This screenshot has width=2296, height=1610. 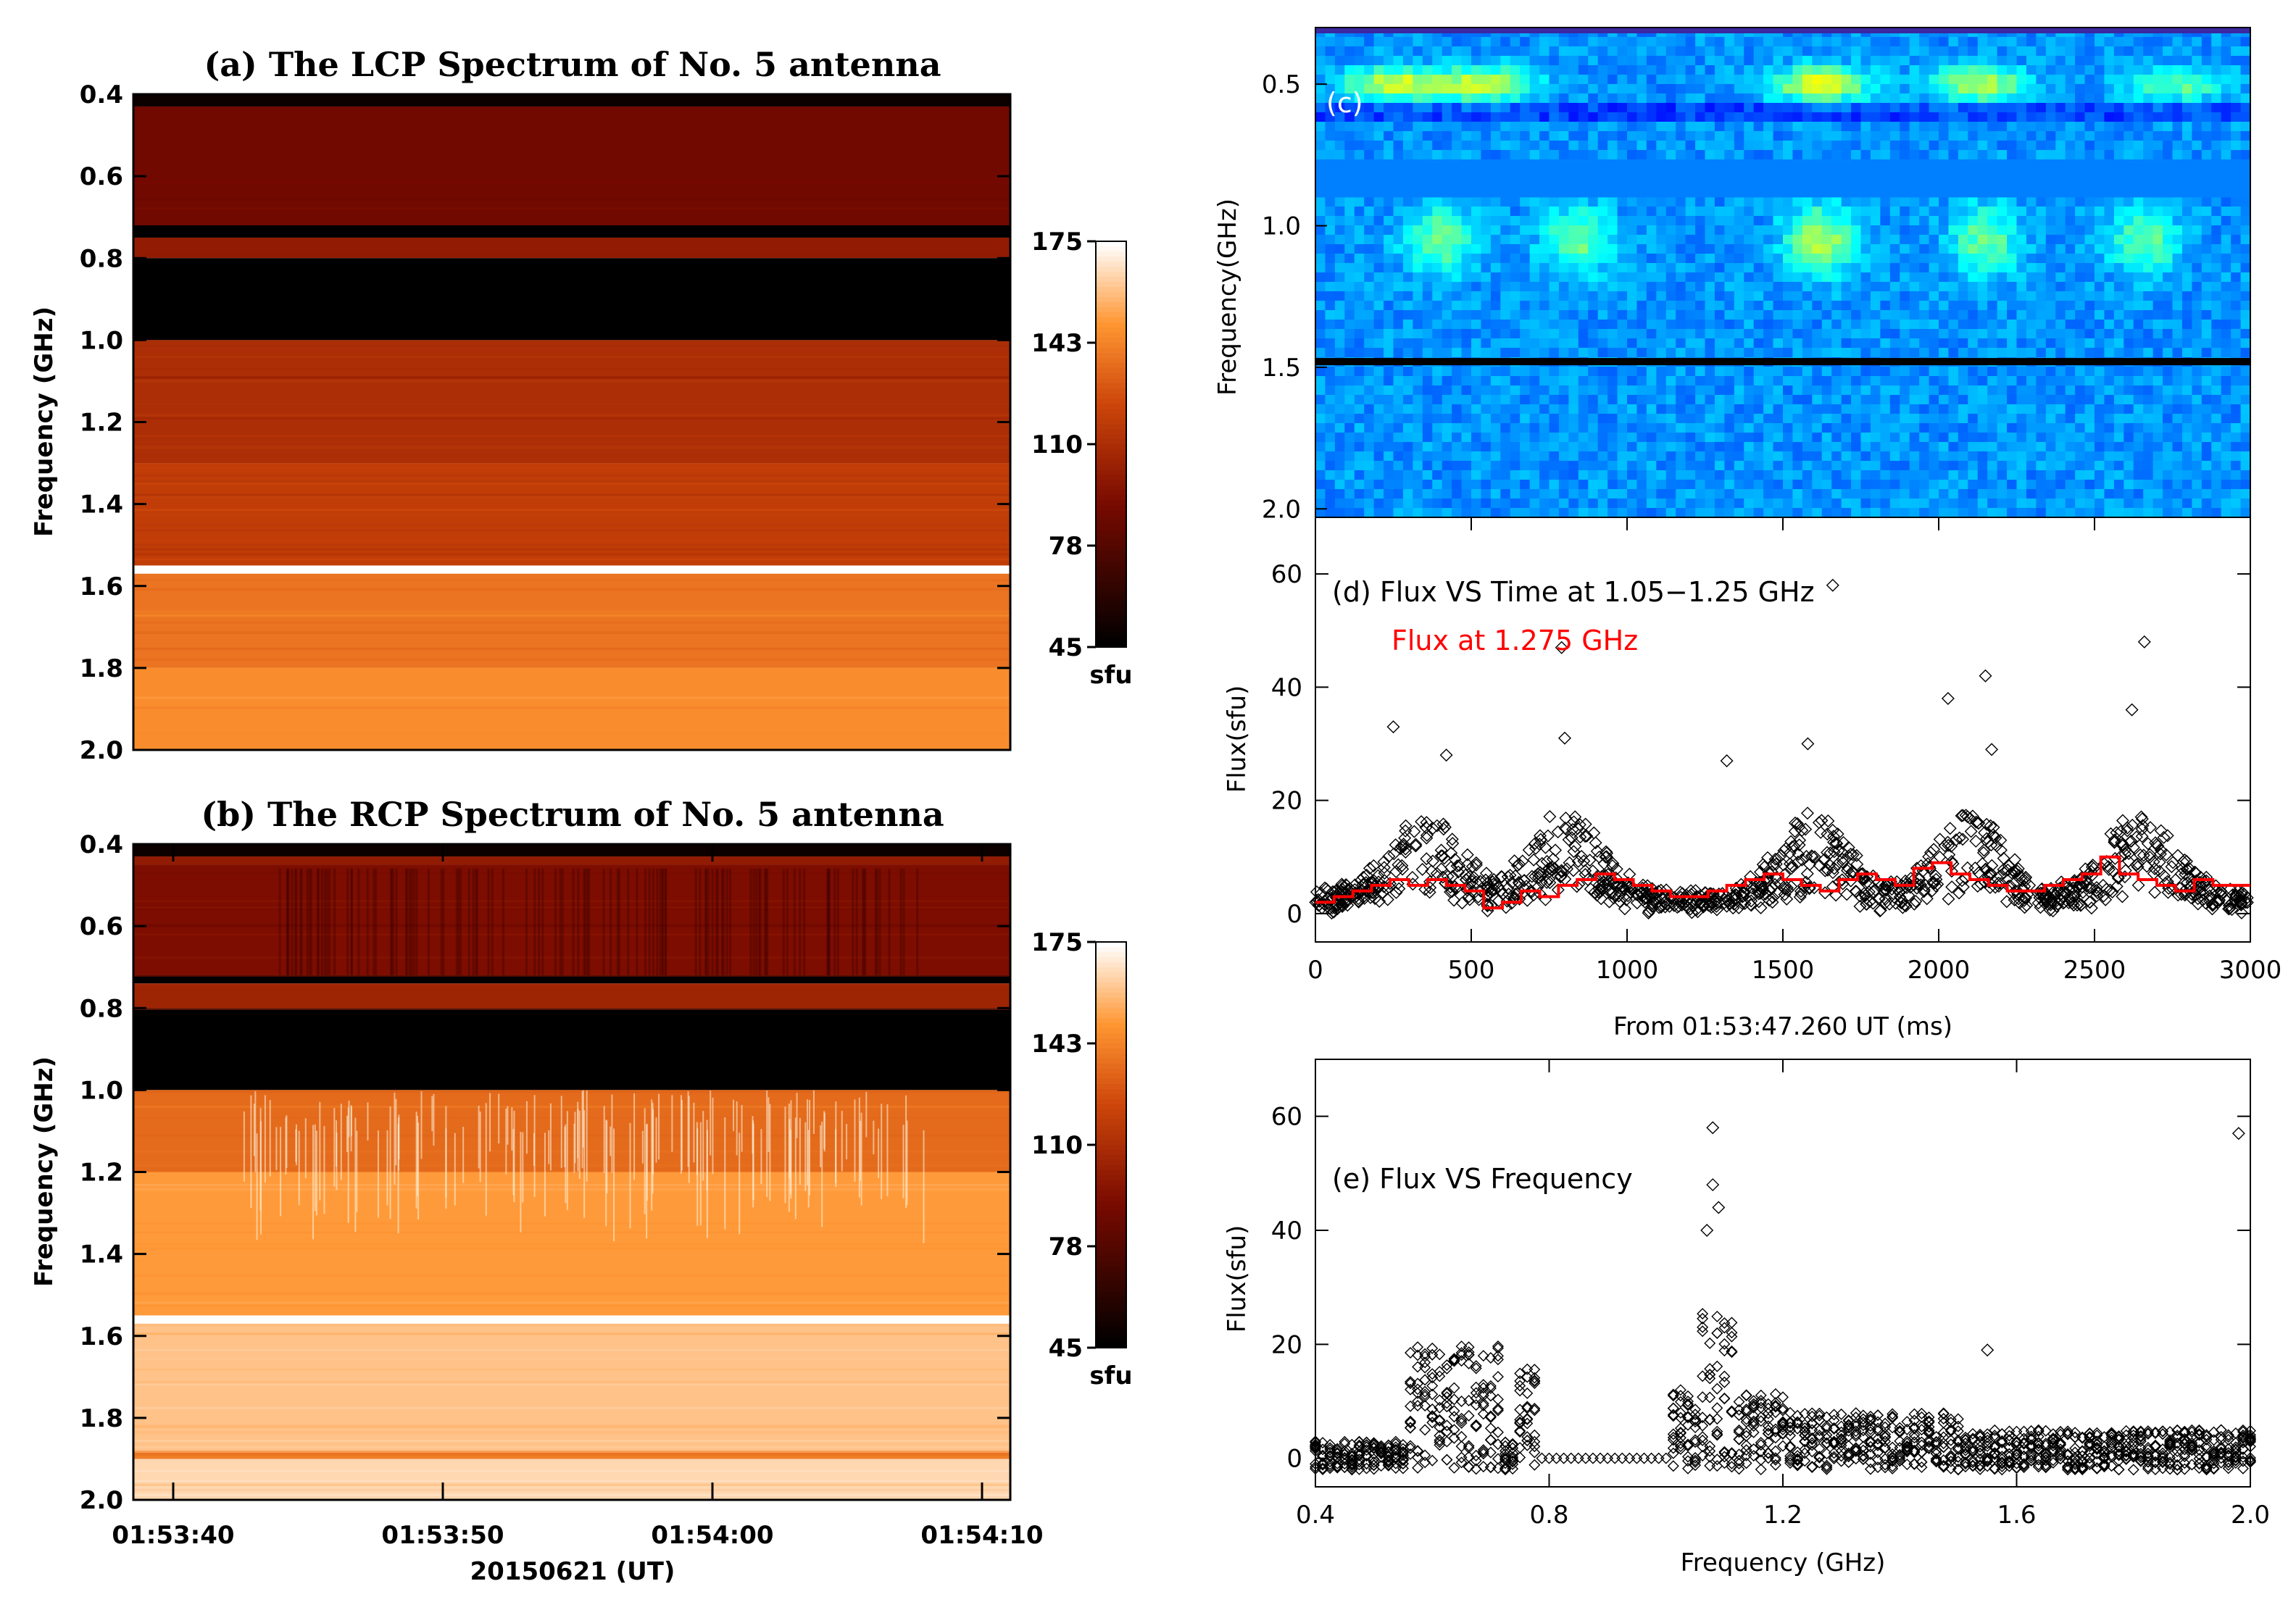 What do you see at coordinates (101, 1090) in the screenshot?
I see `ytick-label: 1.0` at bounding box center [101, 1090].